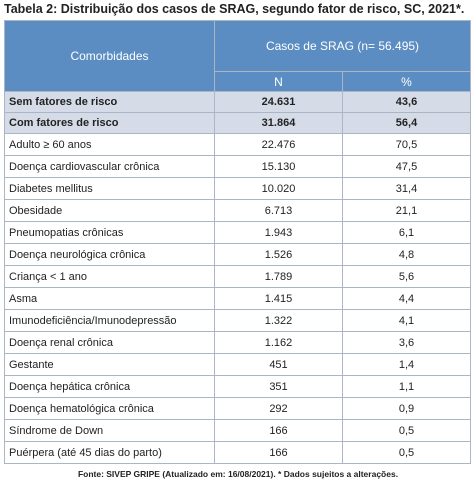  Describe the element at coordinates (278, 188) in the screenshot. I see `row-n: 10.020` at that location.